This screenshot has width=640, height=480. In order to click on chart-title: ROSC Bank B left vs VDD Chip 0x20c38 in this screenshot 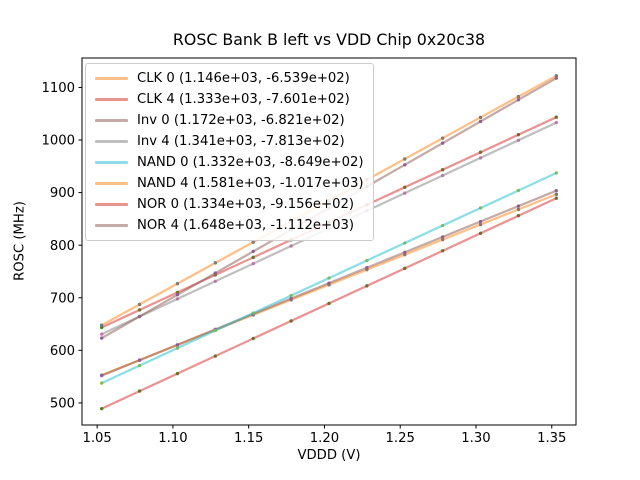, I will do `click(329, 39)`.